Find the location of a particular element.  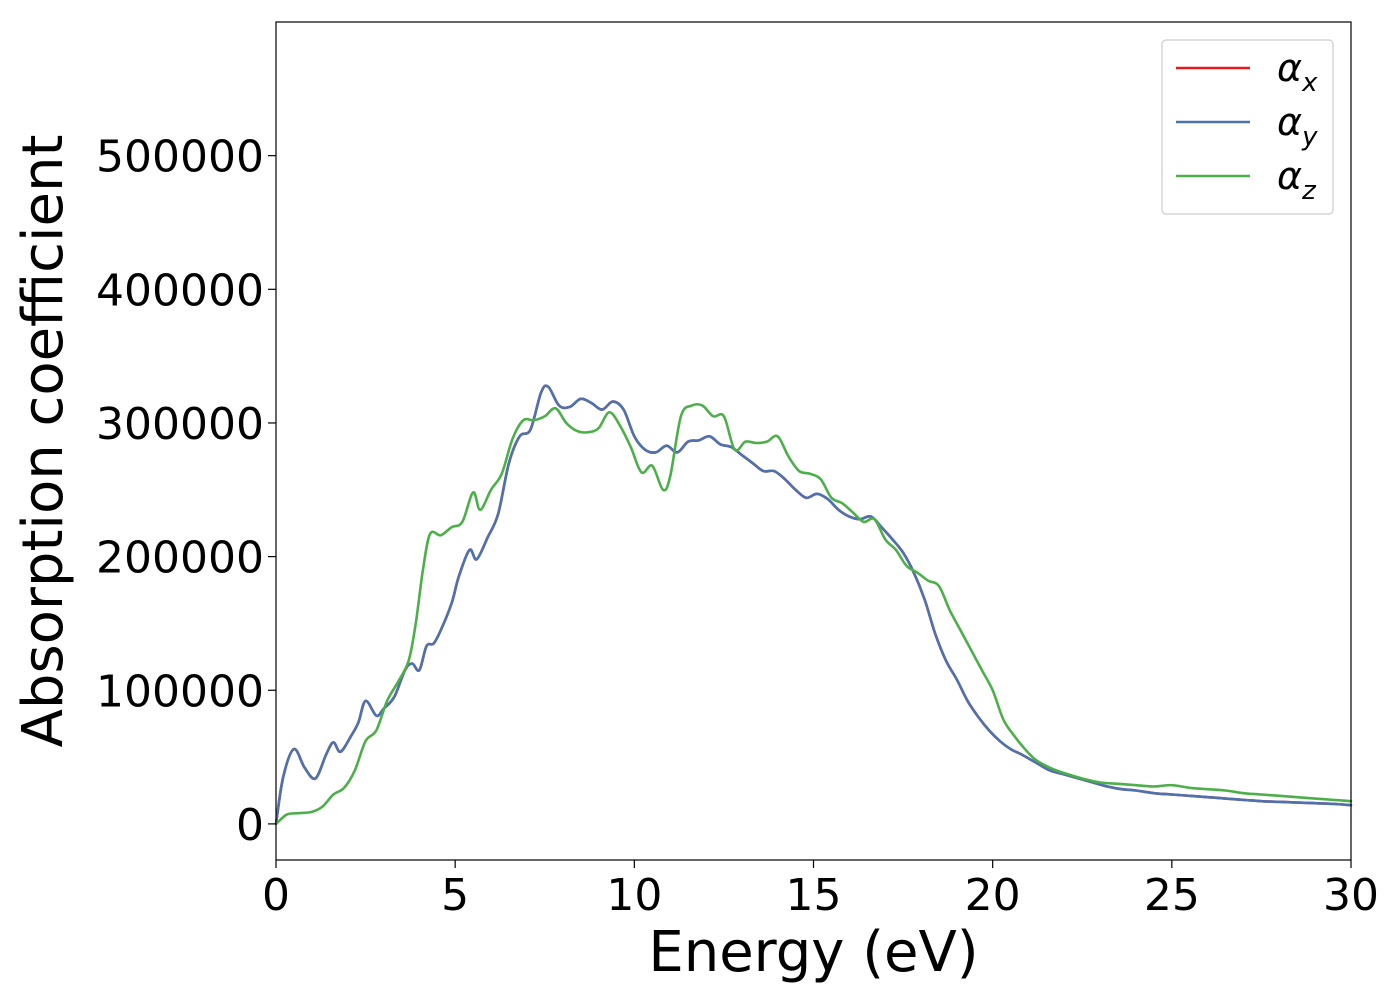

y-tick-label: 500000 is located at coordinates (180, 157).